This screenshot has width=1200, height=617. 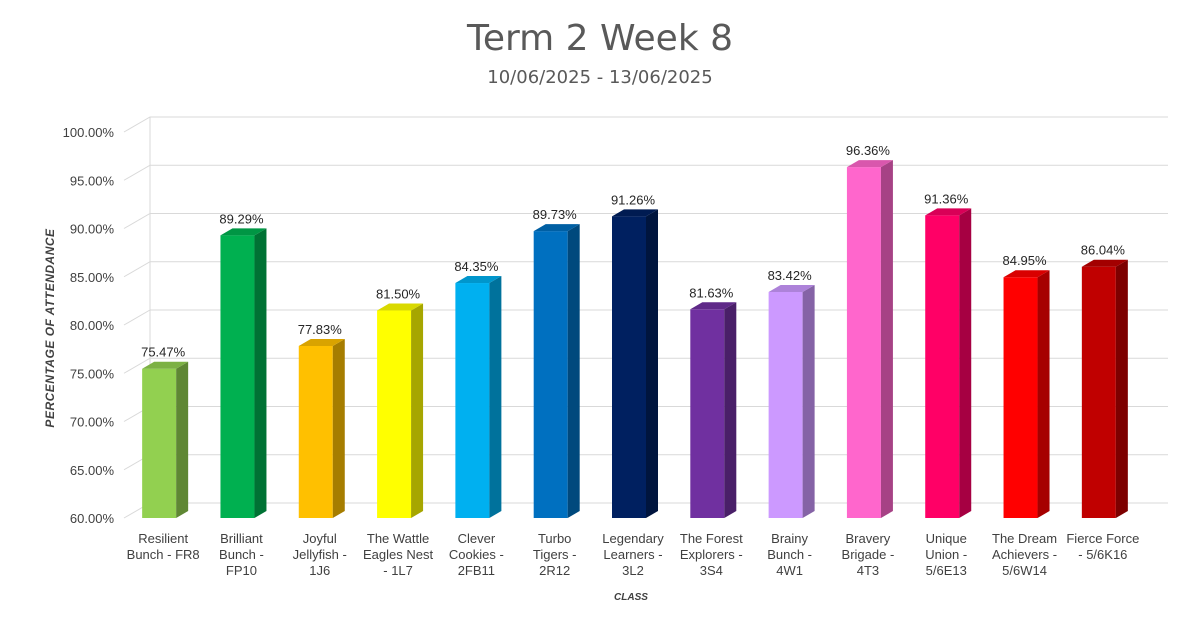 What do you see at coordinates (1103, 250) in the screenshot?
I see `data-label: 86.04%` at bounding box center [1103, 250].